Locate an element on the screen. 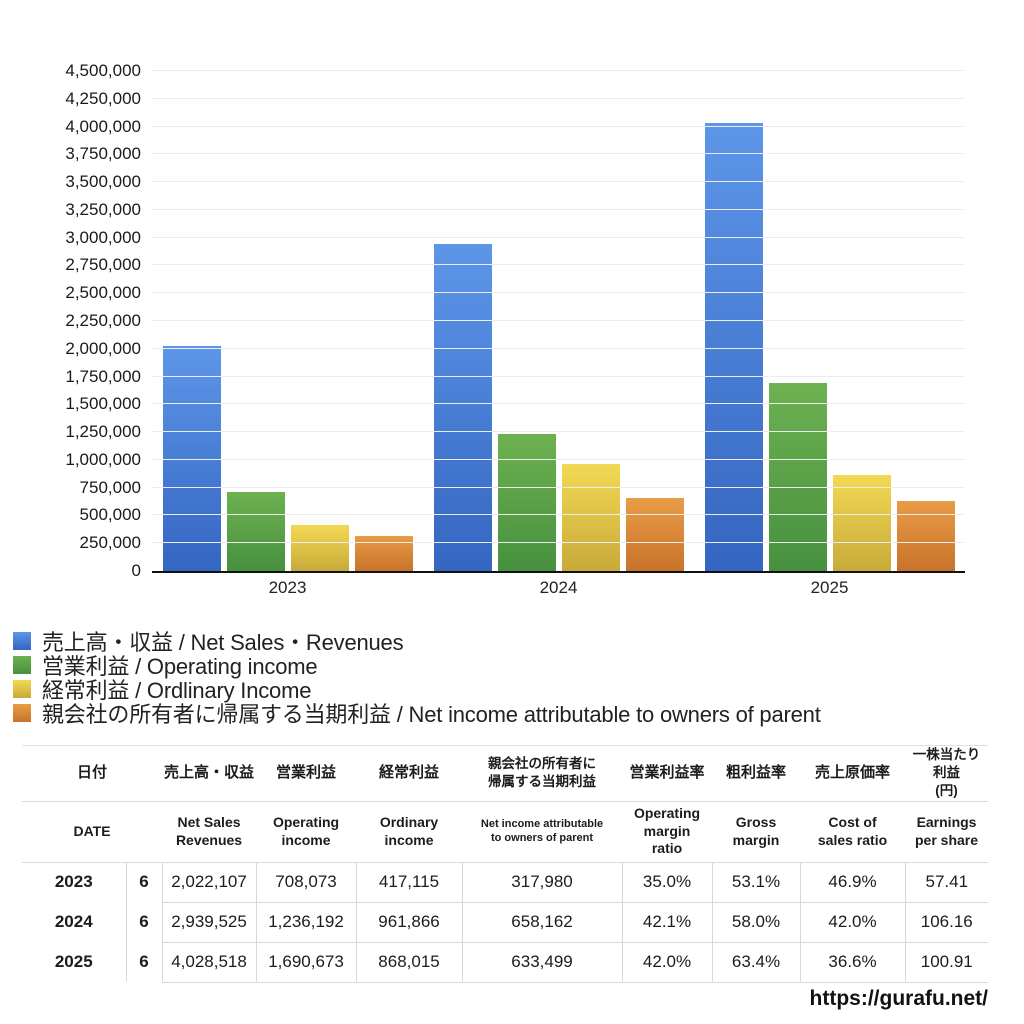 The image size is (1024, 1024). col-header-ja-2: 経常利益 is located at coordinates (409, 773).